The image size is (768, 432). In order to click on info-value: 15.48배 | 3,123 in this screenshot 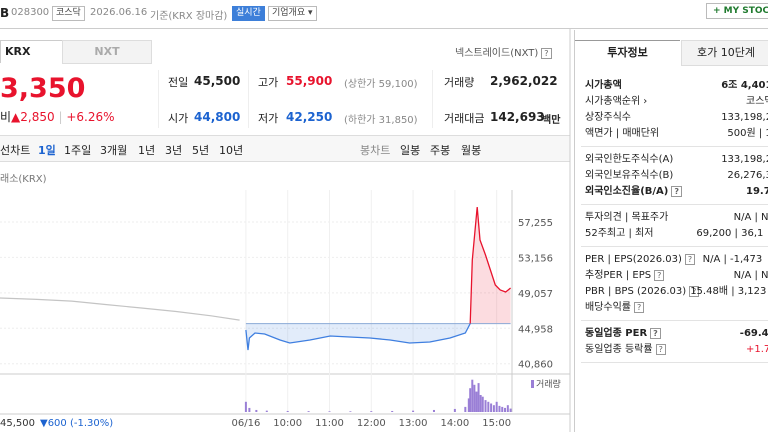, I will do `click(728, 291)`.